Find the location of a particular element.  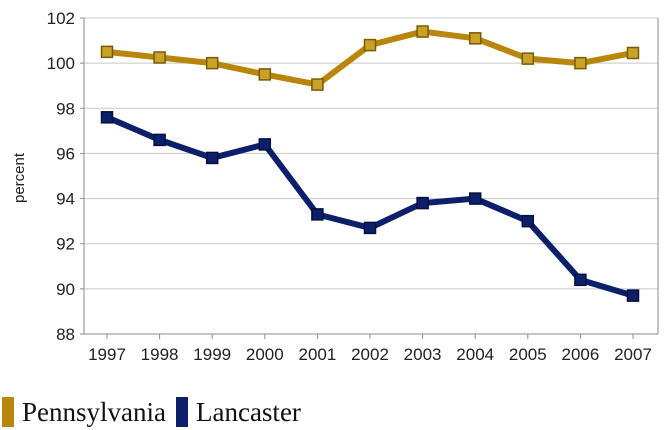

legend-swatch-lancaster is located at coordinates (181, 412).